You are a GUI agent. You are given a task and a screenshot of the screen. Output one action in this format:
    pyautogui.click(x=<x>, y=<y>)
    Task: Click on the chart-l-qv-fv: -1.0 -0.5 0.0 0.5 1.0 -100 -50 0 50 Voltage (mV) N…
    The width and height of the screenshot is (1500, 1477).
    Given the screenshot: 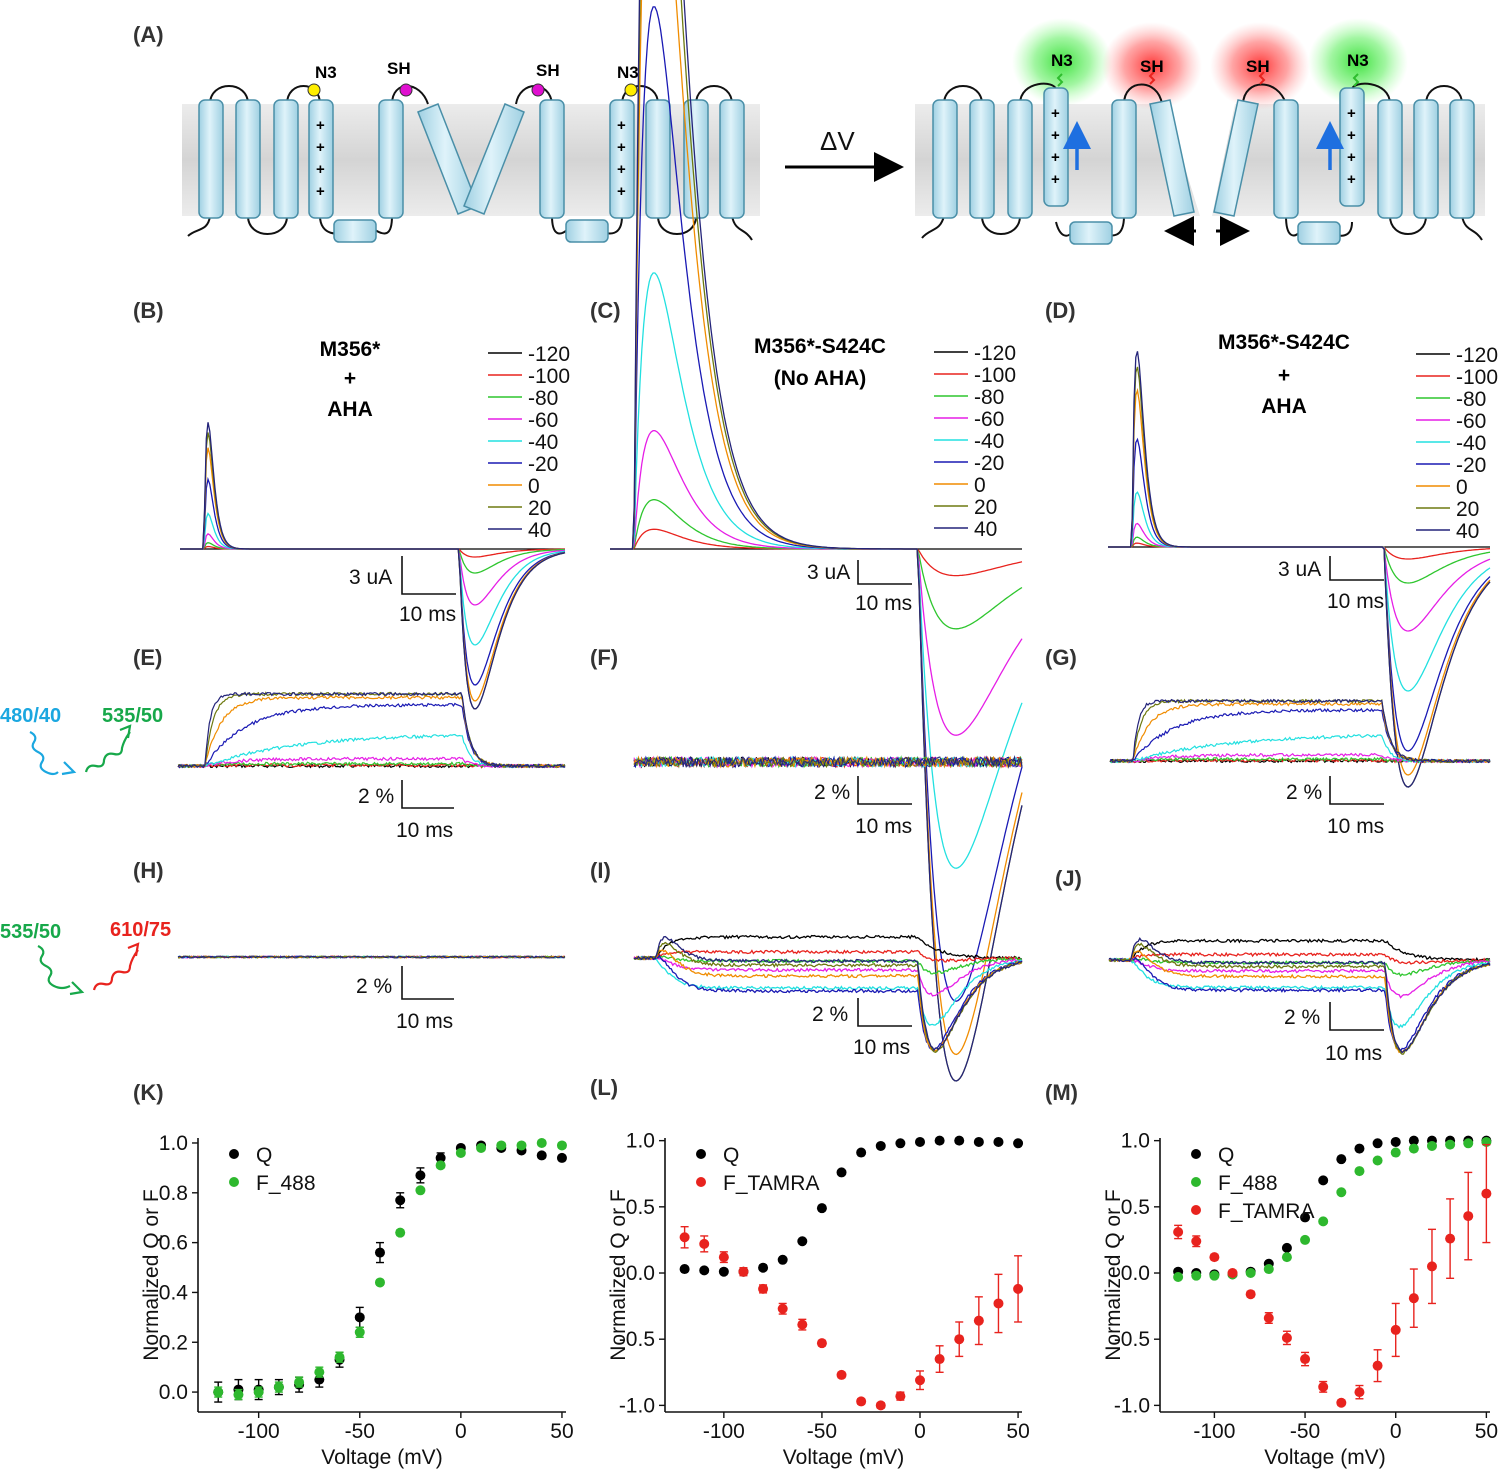 What is the action you would take?
    pyautogui.click(x=818, y=1299)
    